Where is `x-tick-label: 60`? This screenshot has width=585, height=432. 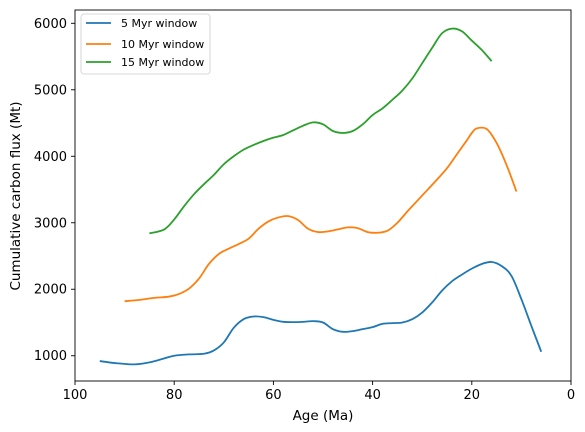
x-tick-label: 60 is located at coordinates (273, 395).